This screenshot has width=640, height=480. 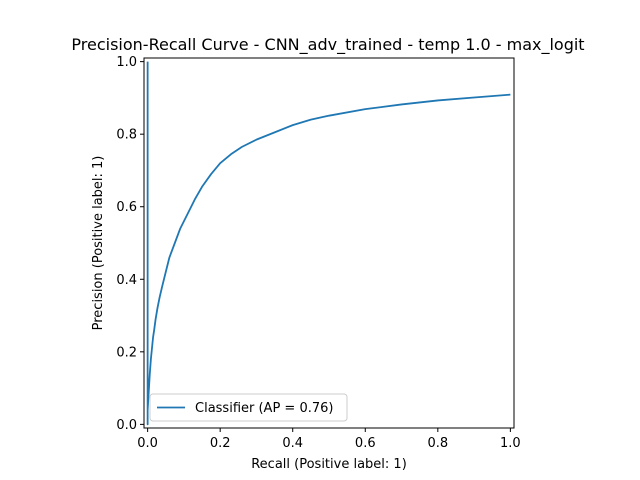 I want to click on y-axis-label: Precision (Positive label: 1), so click(x=98, y=243).